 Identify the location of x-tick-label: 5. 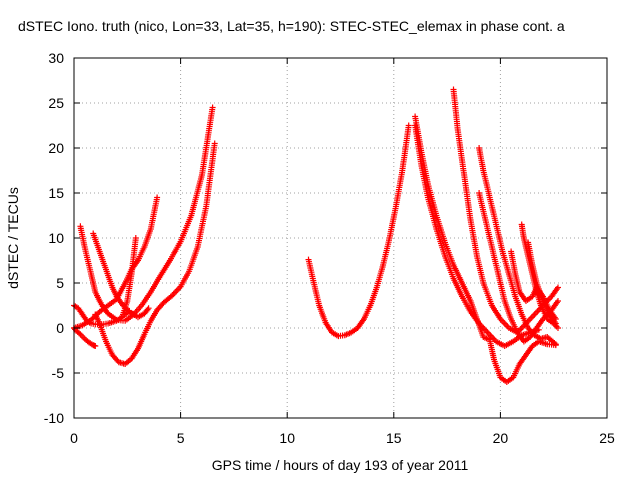
(181, 438).